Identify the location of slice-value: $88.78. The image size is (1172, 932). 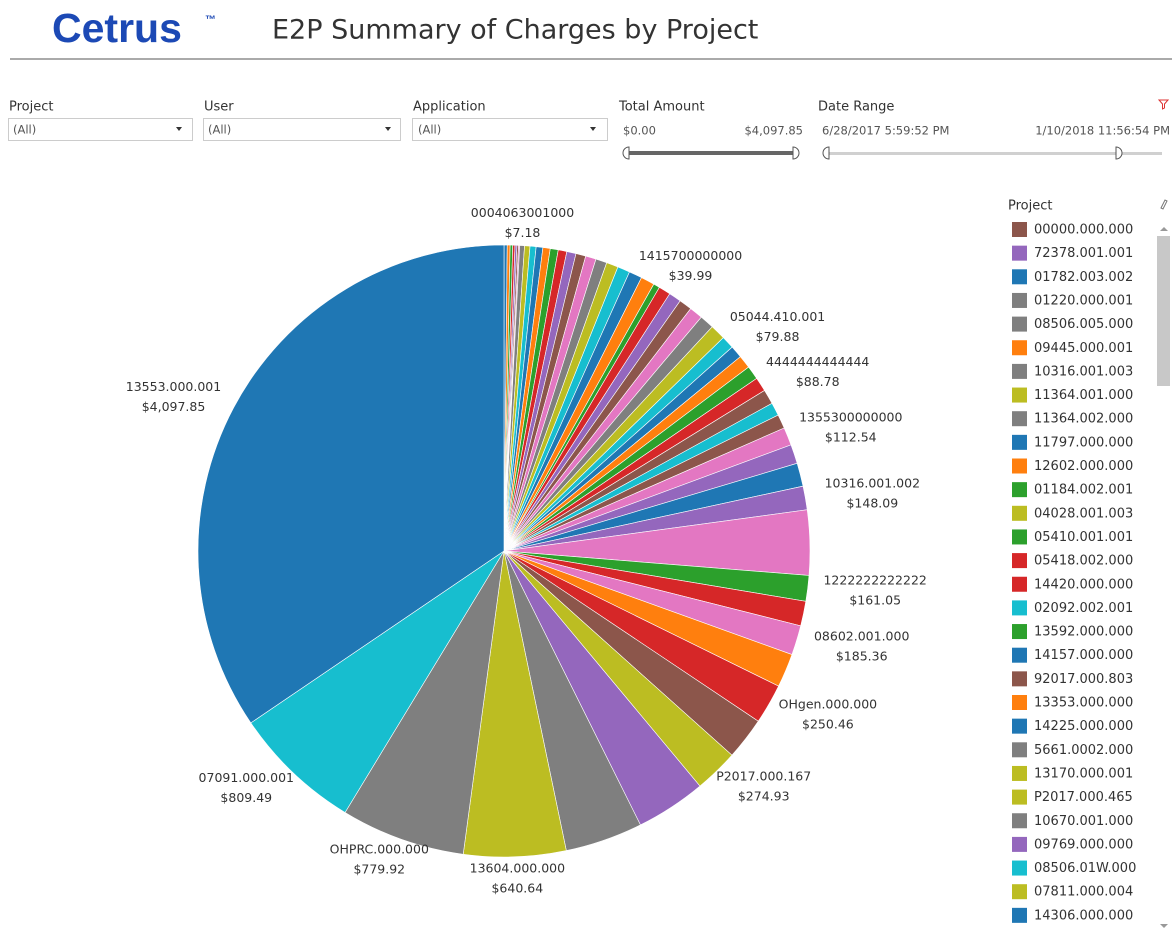
(818, 381).